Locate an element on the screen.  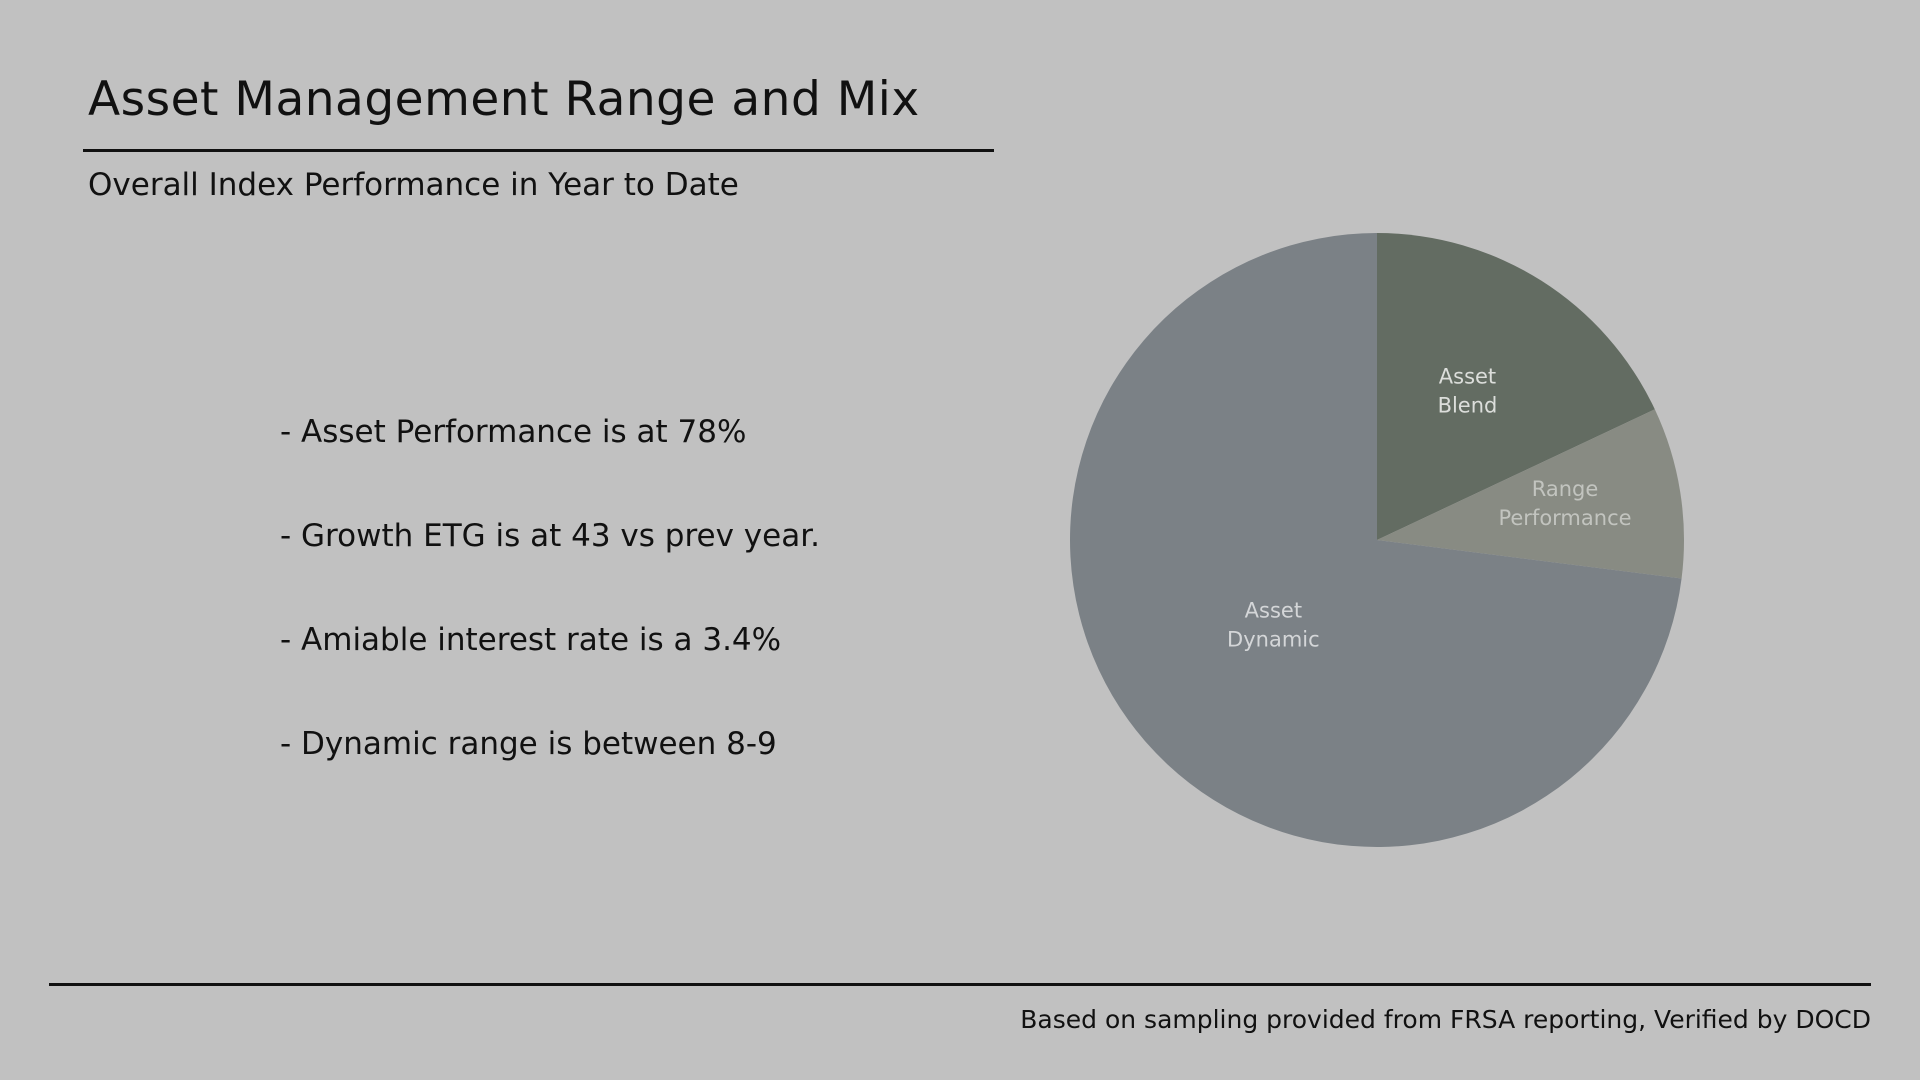
footer-divider is located at coordinates (960, 984).